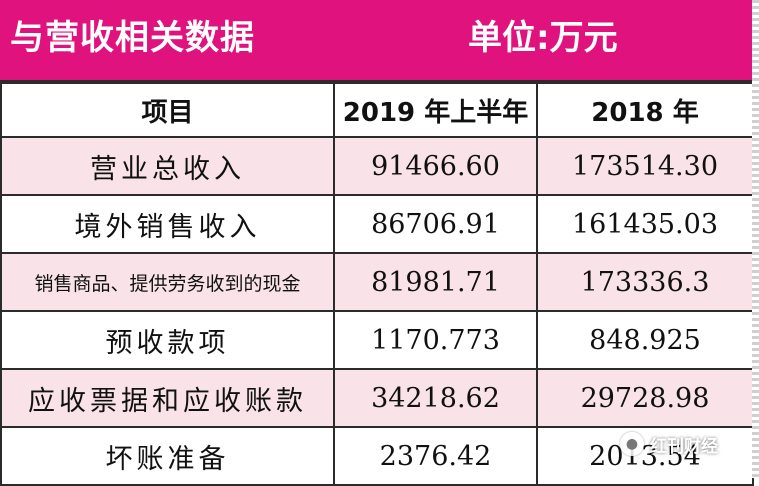 This screenshot has height=486, width=759. What do you see at coordinates (645, 110) in the screenshot?
I see `column-header-2018: 2018 年` at bounding box center [645, 110].